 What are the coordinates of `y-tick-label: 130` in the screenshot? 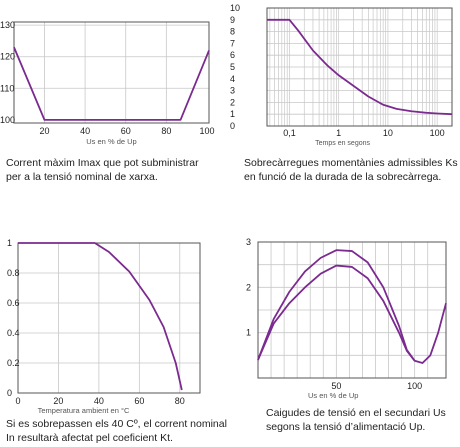 It's located at (7, 25).